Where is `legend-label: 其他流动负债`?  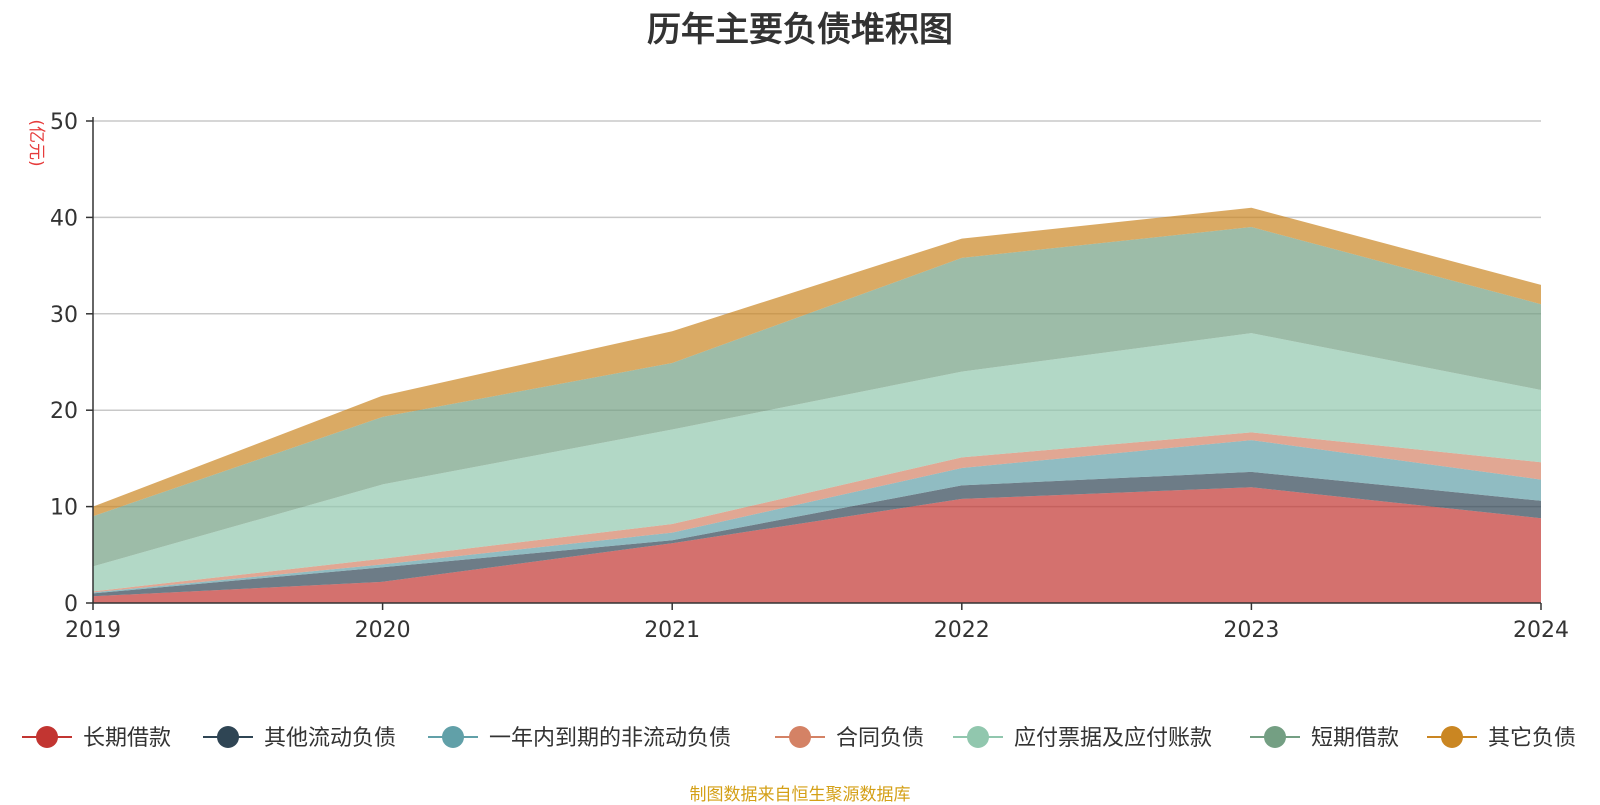 legend-label: 其他流动负债 is located at coordinates (330, 738).